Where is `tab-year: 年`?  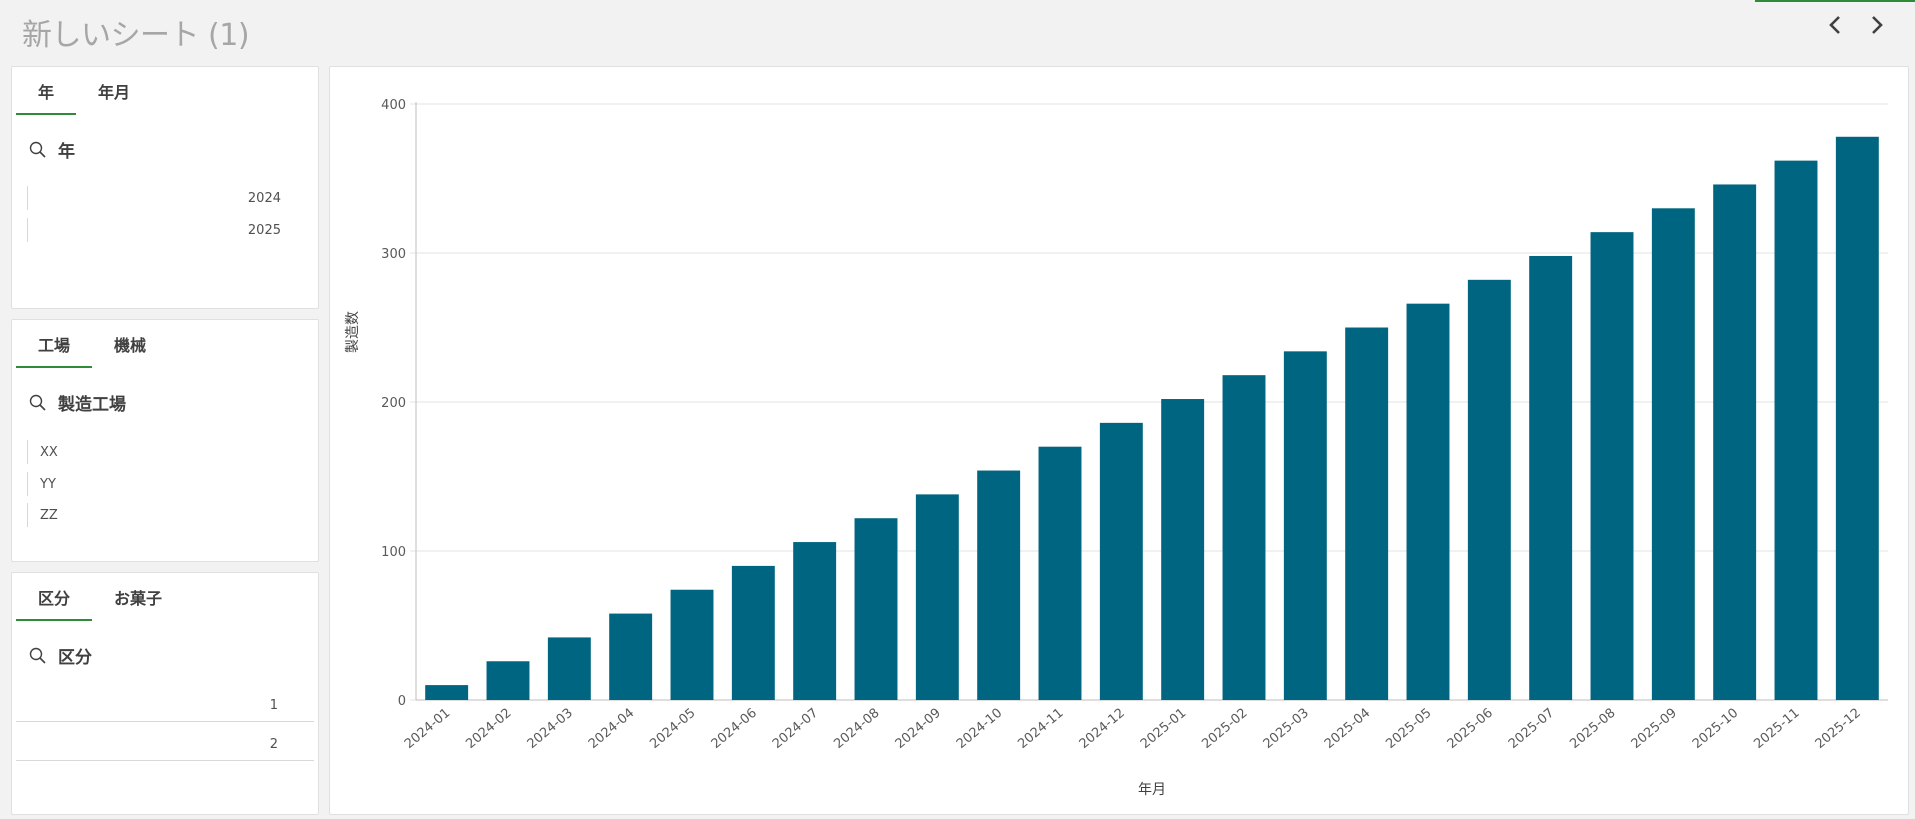
tab-year: 年 is located at coordinates (46, 91).